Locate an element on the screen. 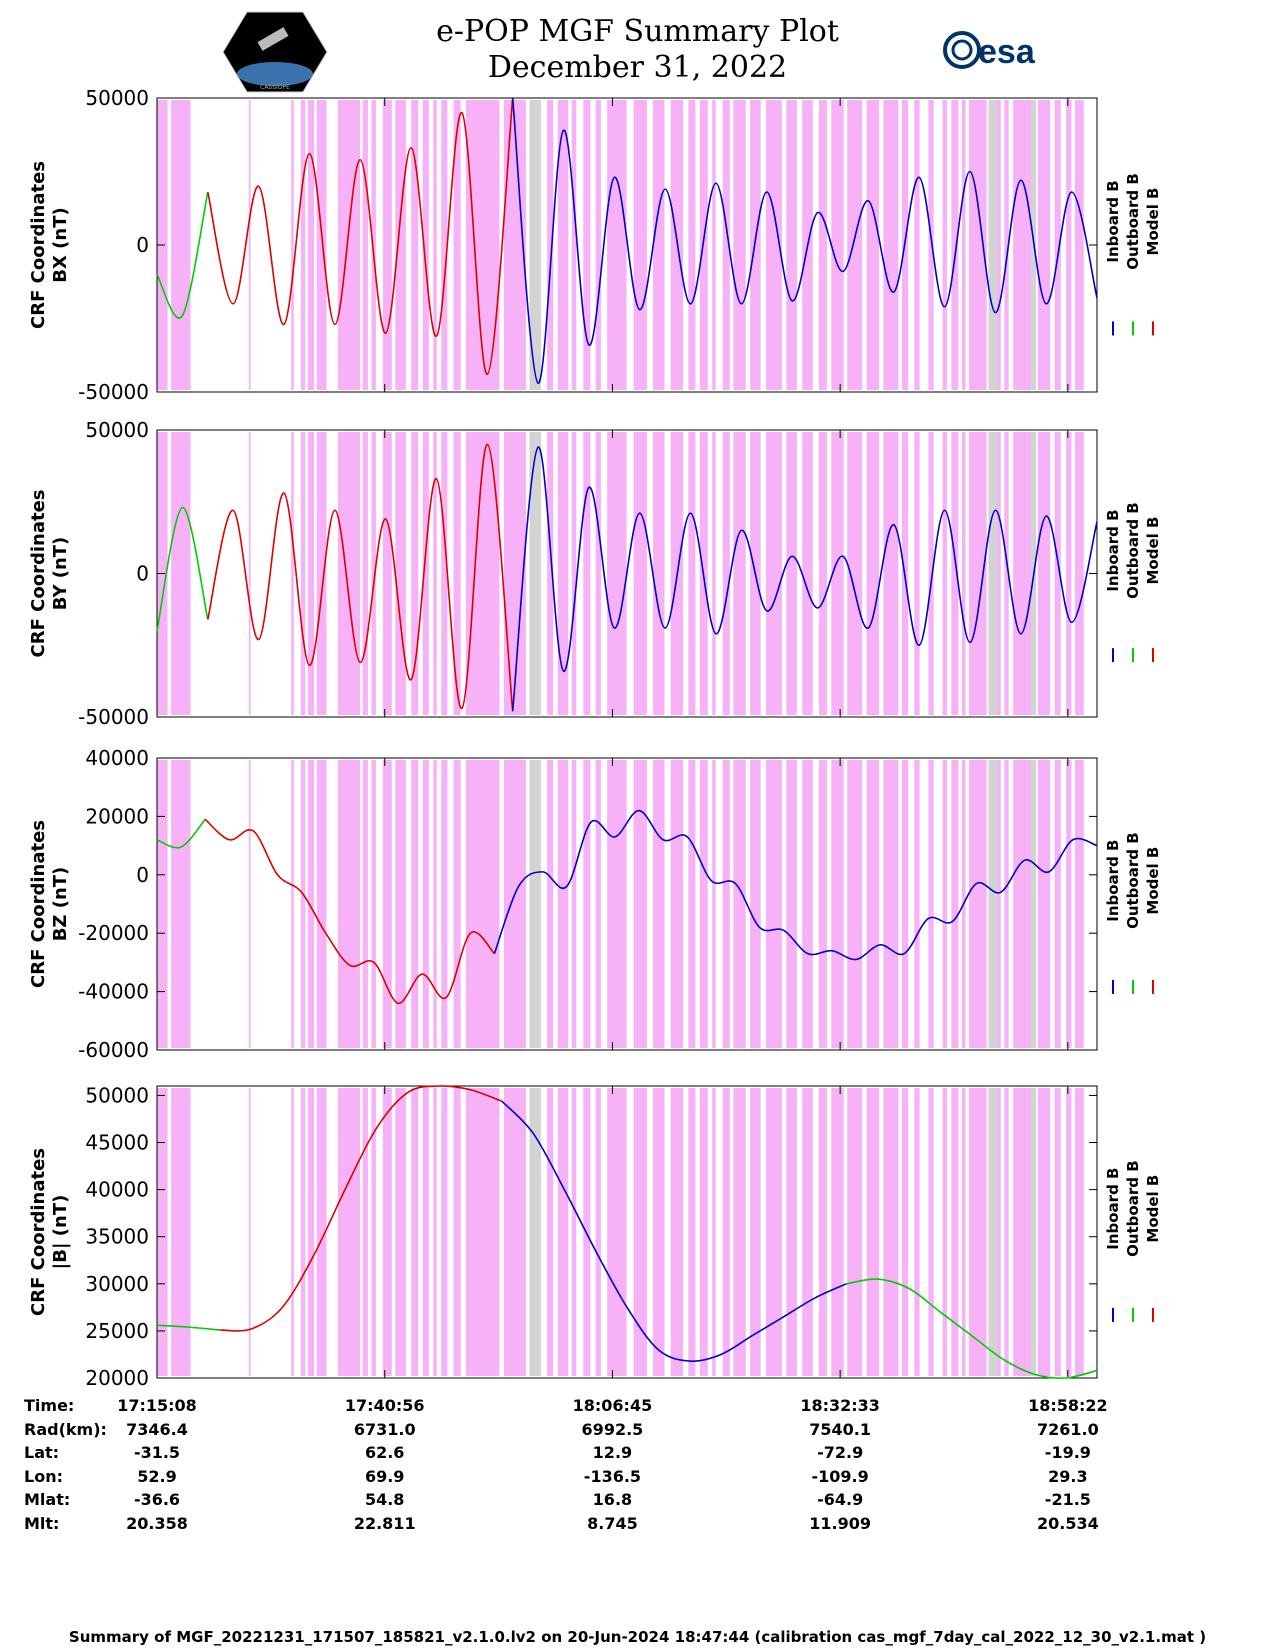 The width and height of the screenshot is (1275, 1650). table-cell: 52.9 is located at coordinates (157, 1476).